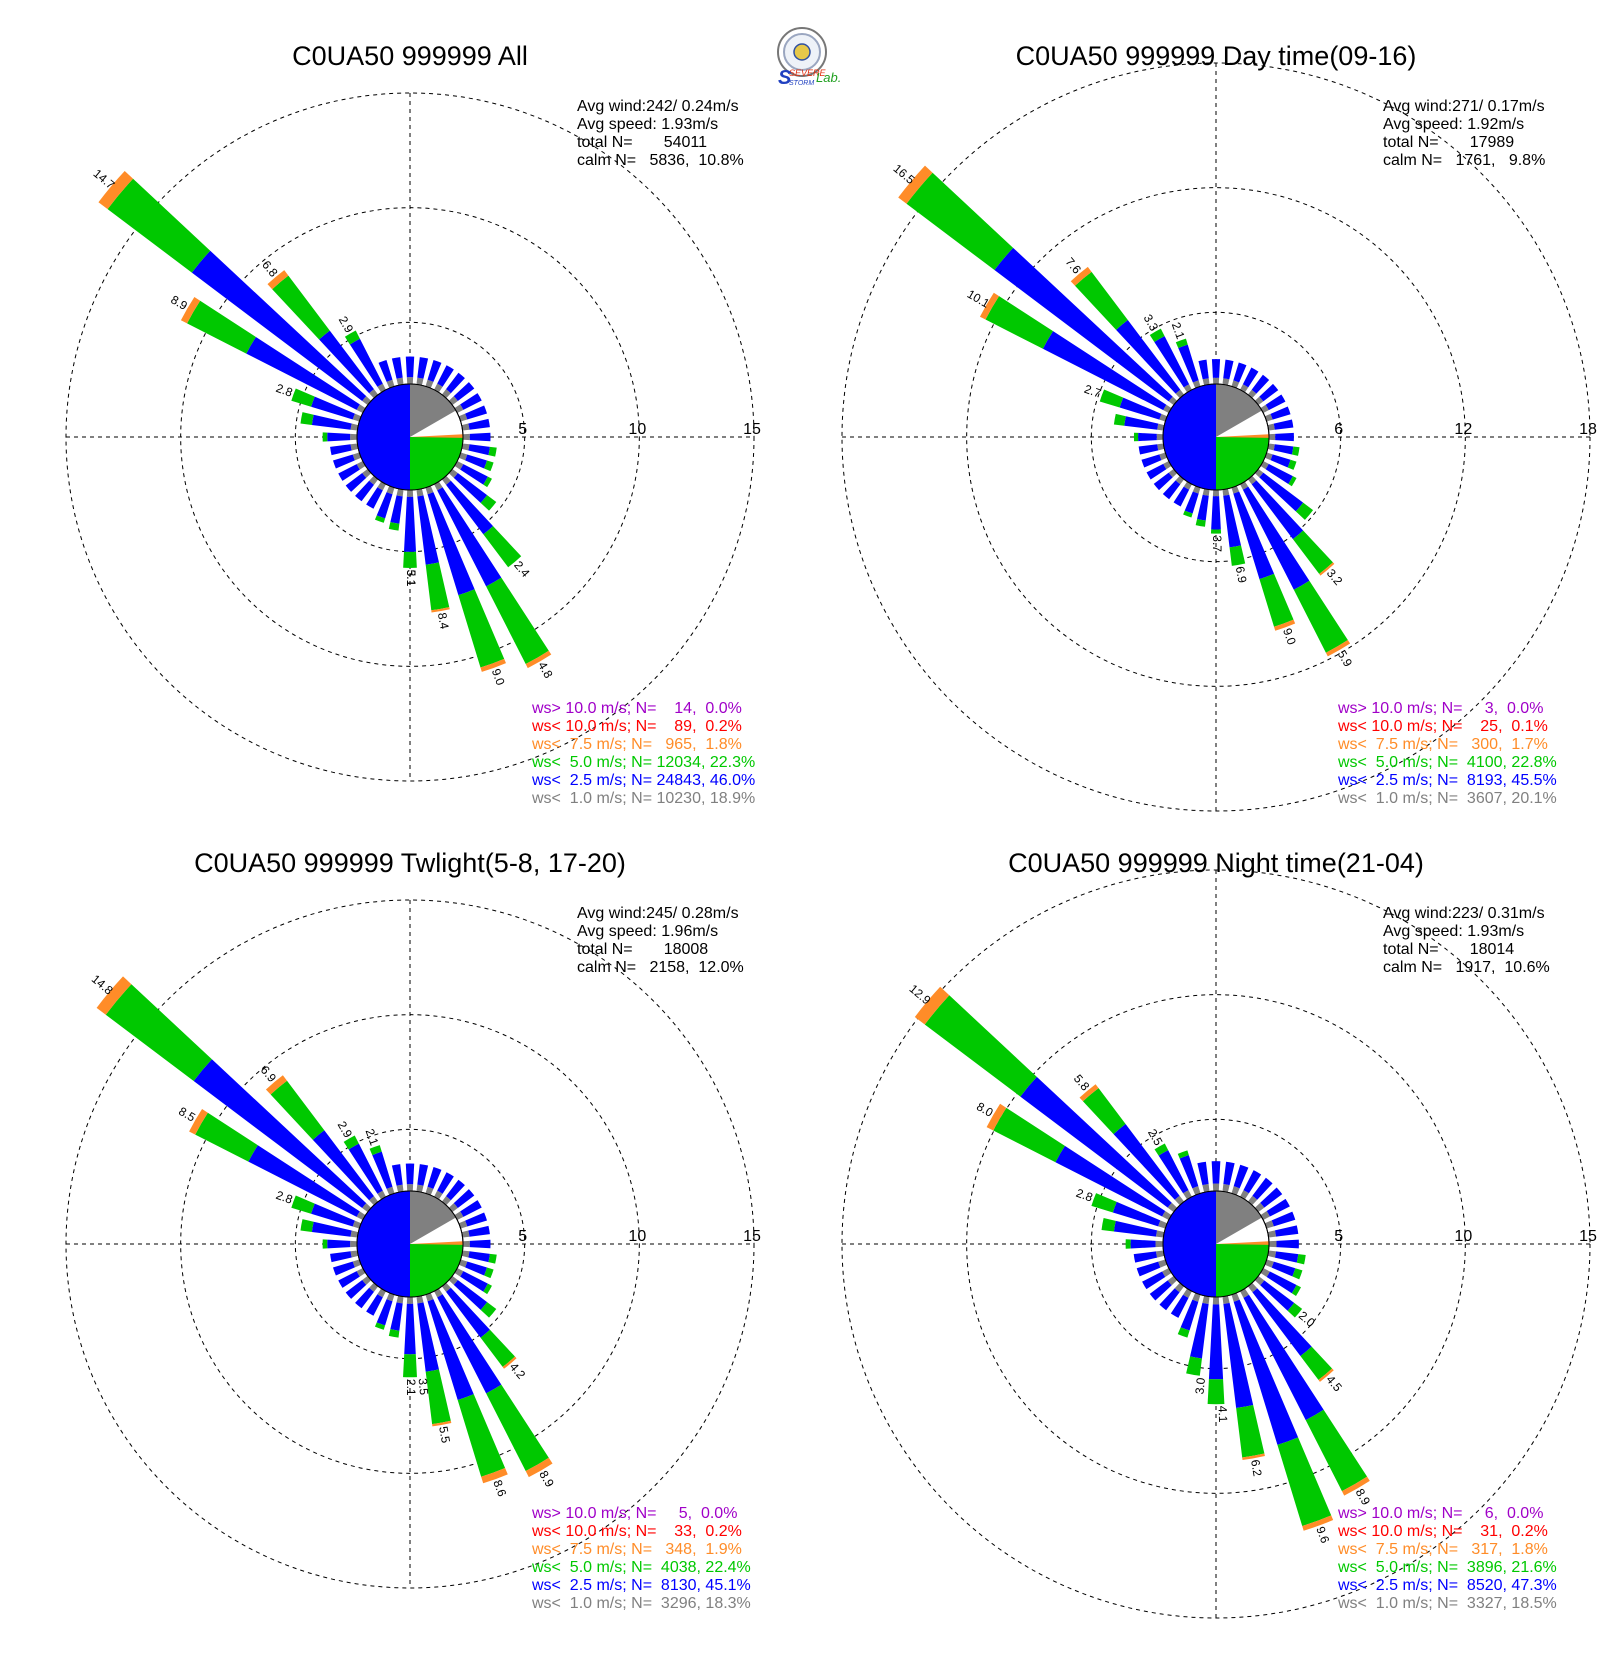  I want to click on petal-value-label: 9.0, so click(498, 677).